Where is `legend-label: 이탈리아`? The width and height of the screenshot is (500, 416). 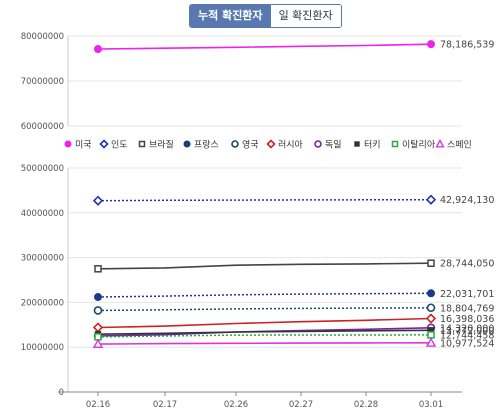 legend-label: 이탈리아 is located at coordinates (419, 145).